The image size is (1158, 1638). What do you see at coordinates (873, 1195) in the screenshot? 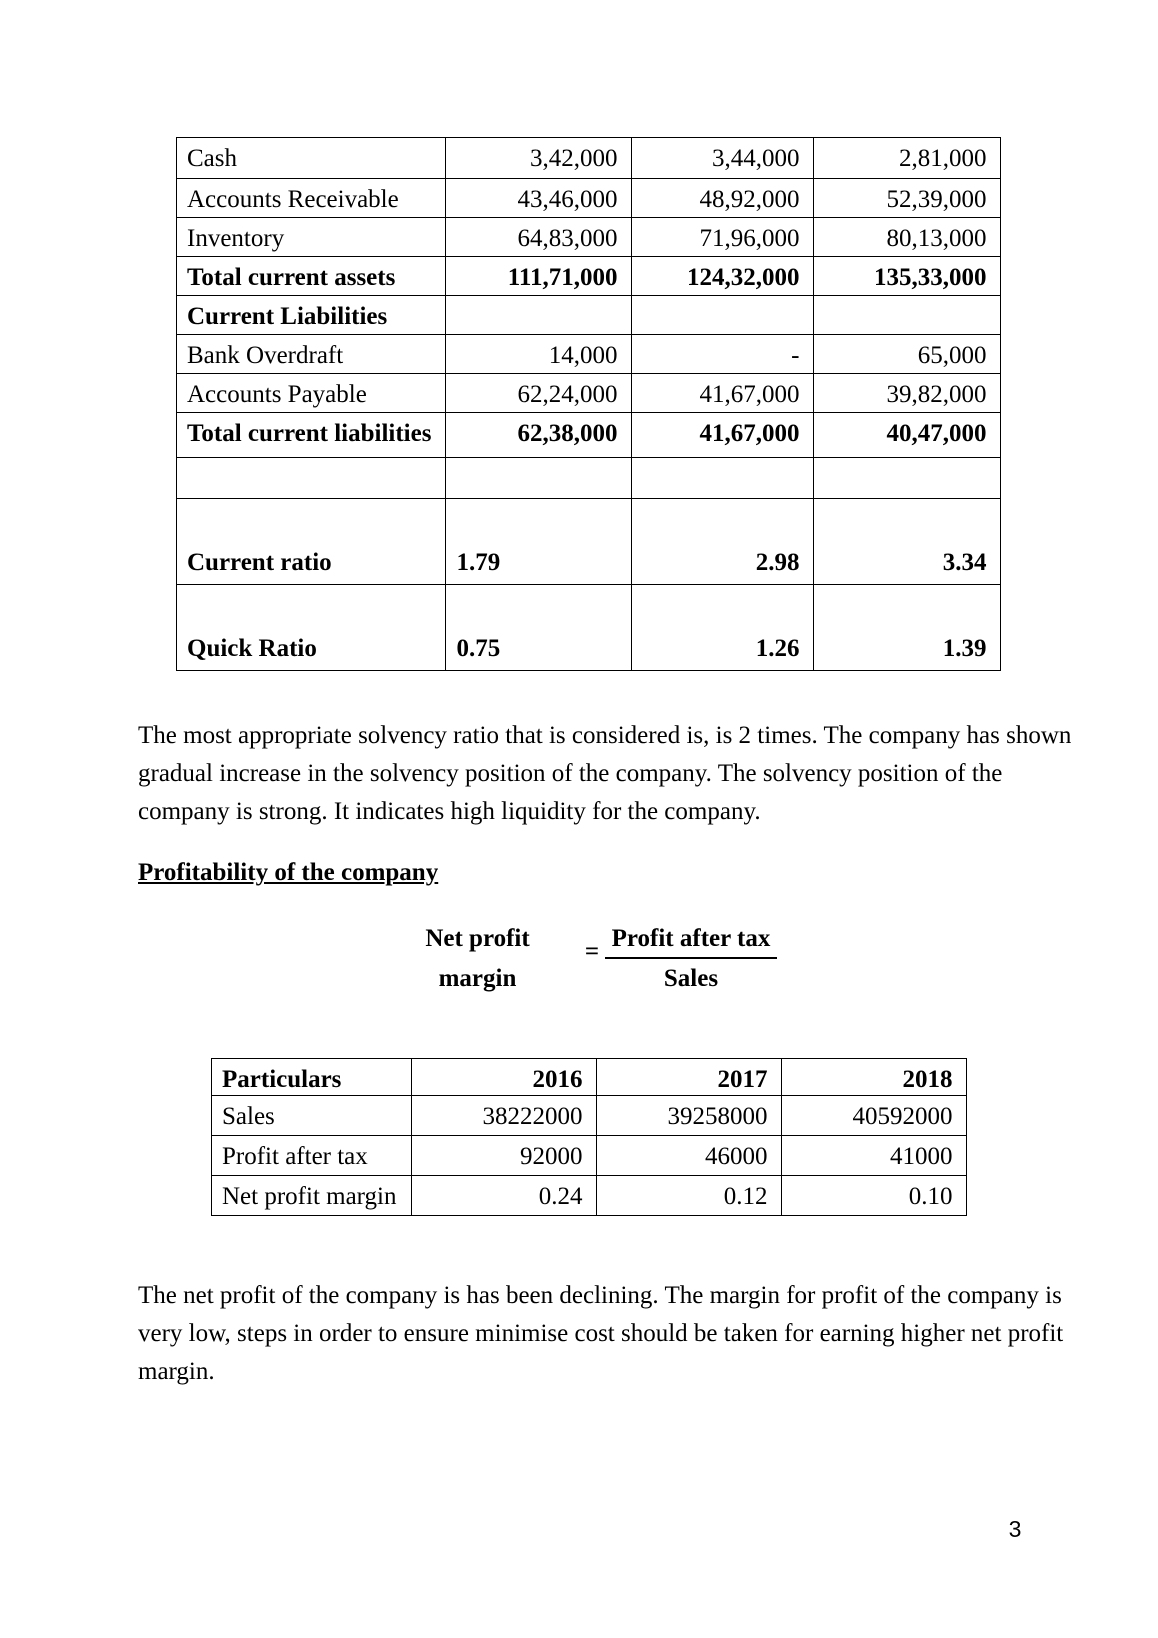
I see `cell-2018: 0.10` at bounding box center [873, 1195].